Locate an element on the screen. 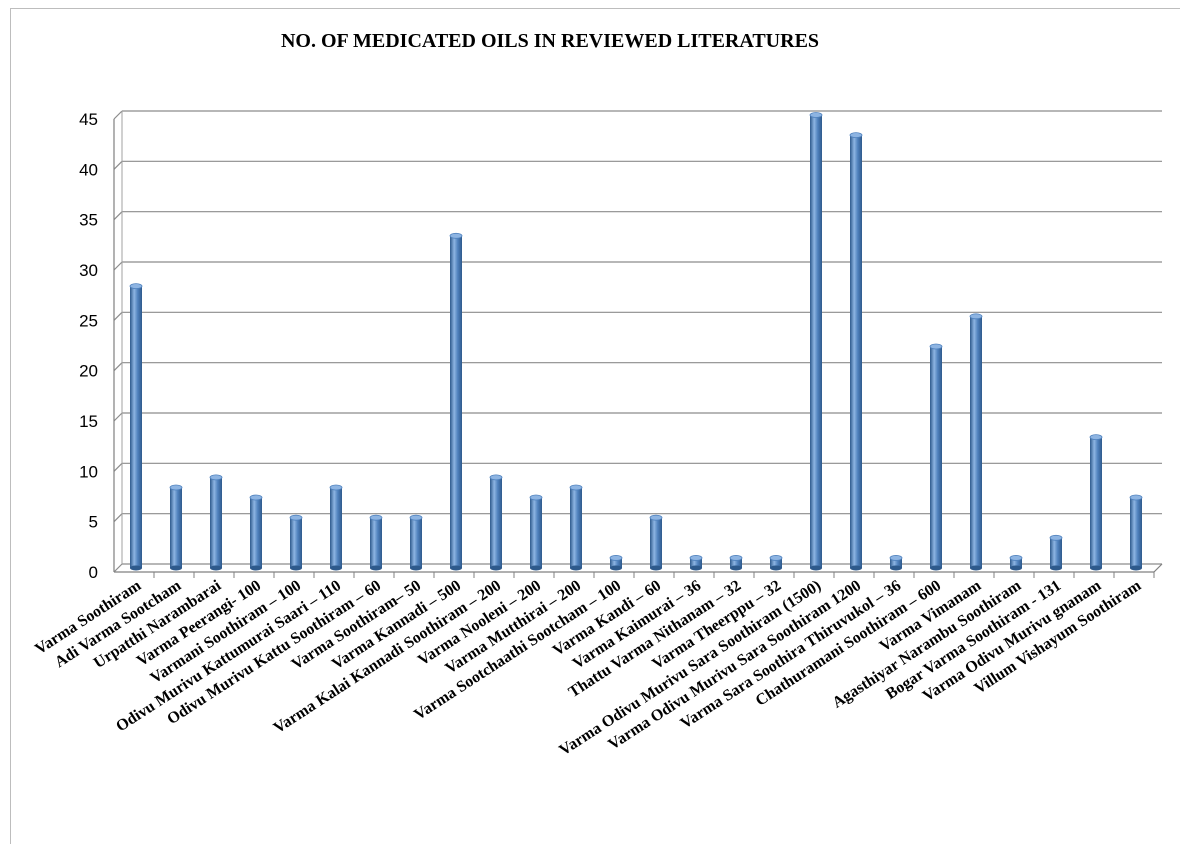 Image resolution: width=1182 pixels, height=845 pixels. y-tick-label: 30 is located at coordinates (88, 270).